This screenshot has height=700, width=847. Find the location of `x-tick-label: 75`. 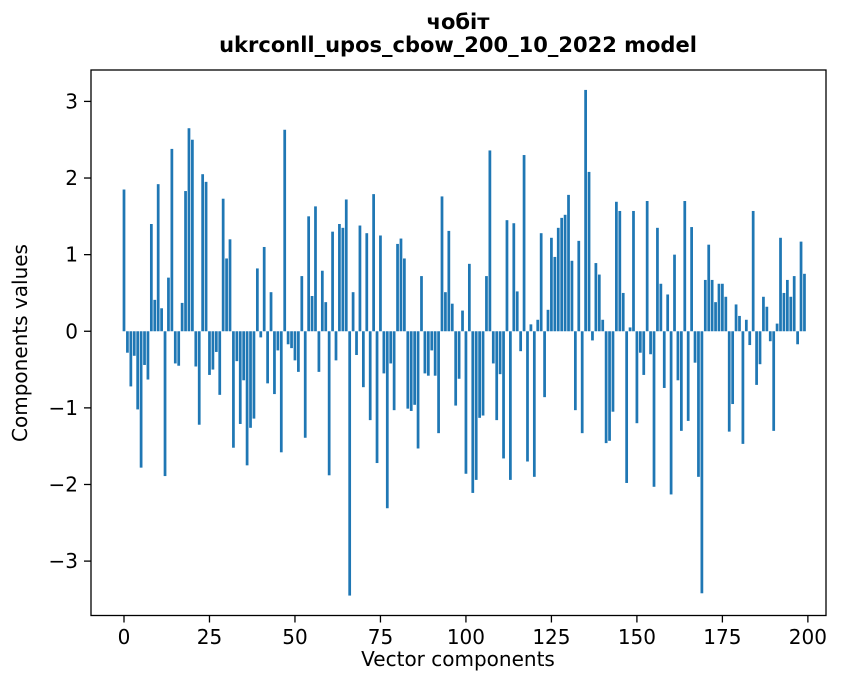

x-tick-label: 75 is located at coordinates (380, 637).